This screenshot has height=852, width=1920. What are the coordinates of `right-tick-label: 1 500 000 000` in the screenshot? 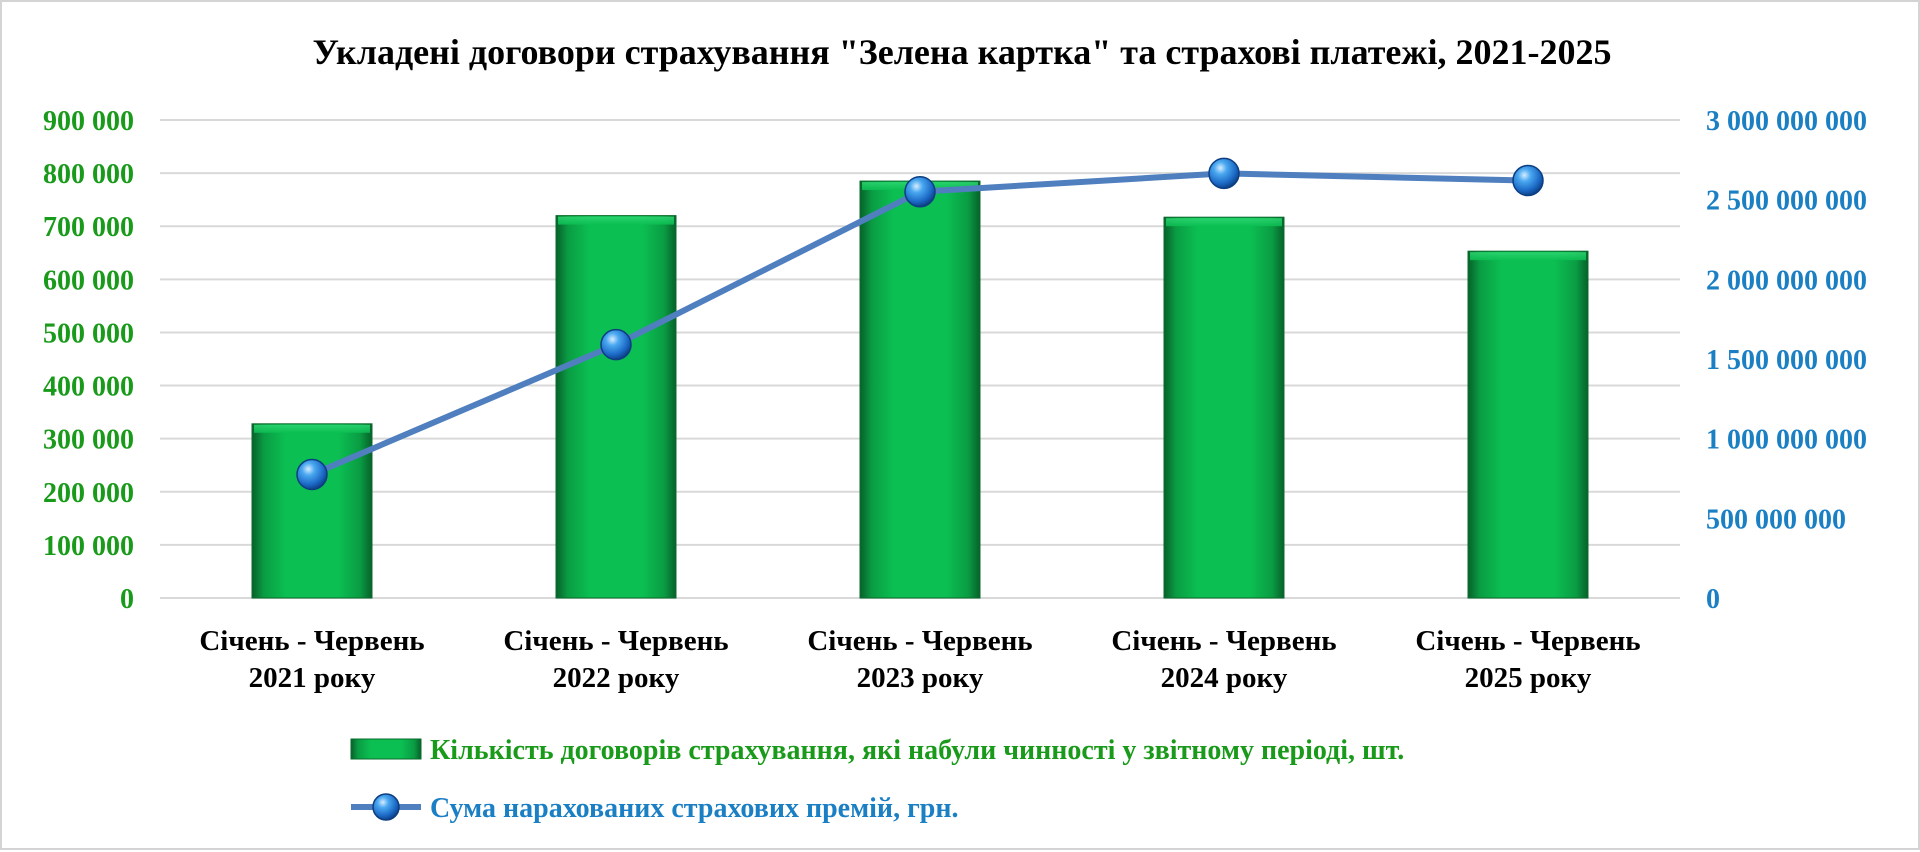 It's located at (1786, 360).